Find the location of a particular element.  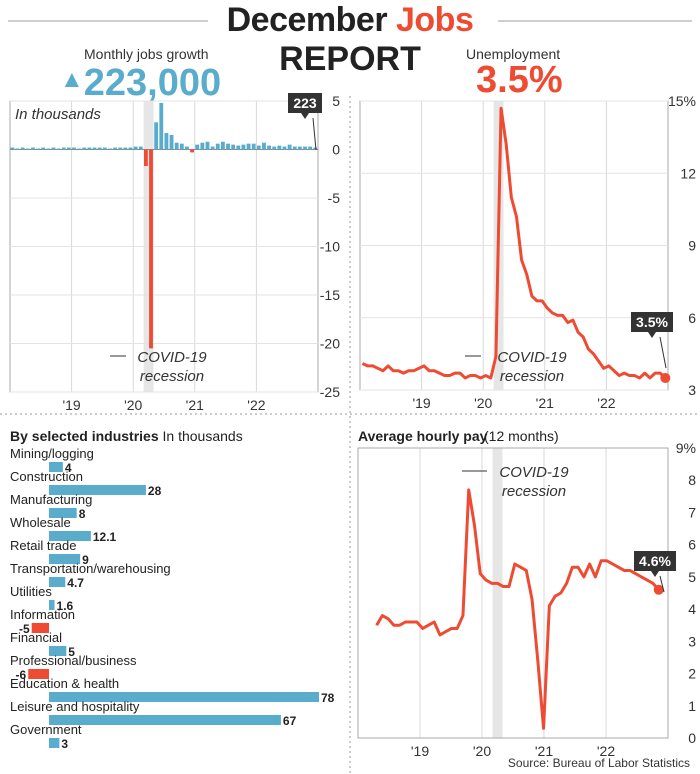

pay-y-tick-label: 4 is located at coordinates (692, 609).